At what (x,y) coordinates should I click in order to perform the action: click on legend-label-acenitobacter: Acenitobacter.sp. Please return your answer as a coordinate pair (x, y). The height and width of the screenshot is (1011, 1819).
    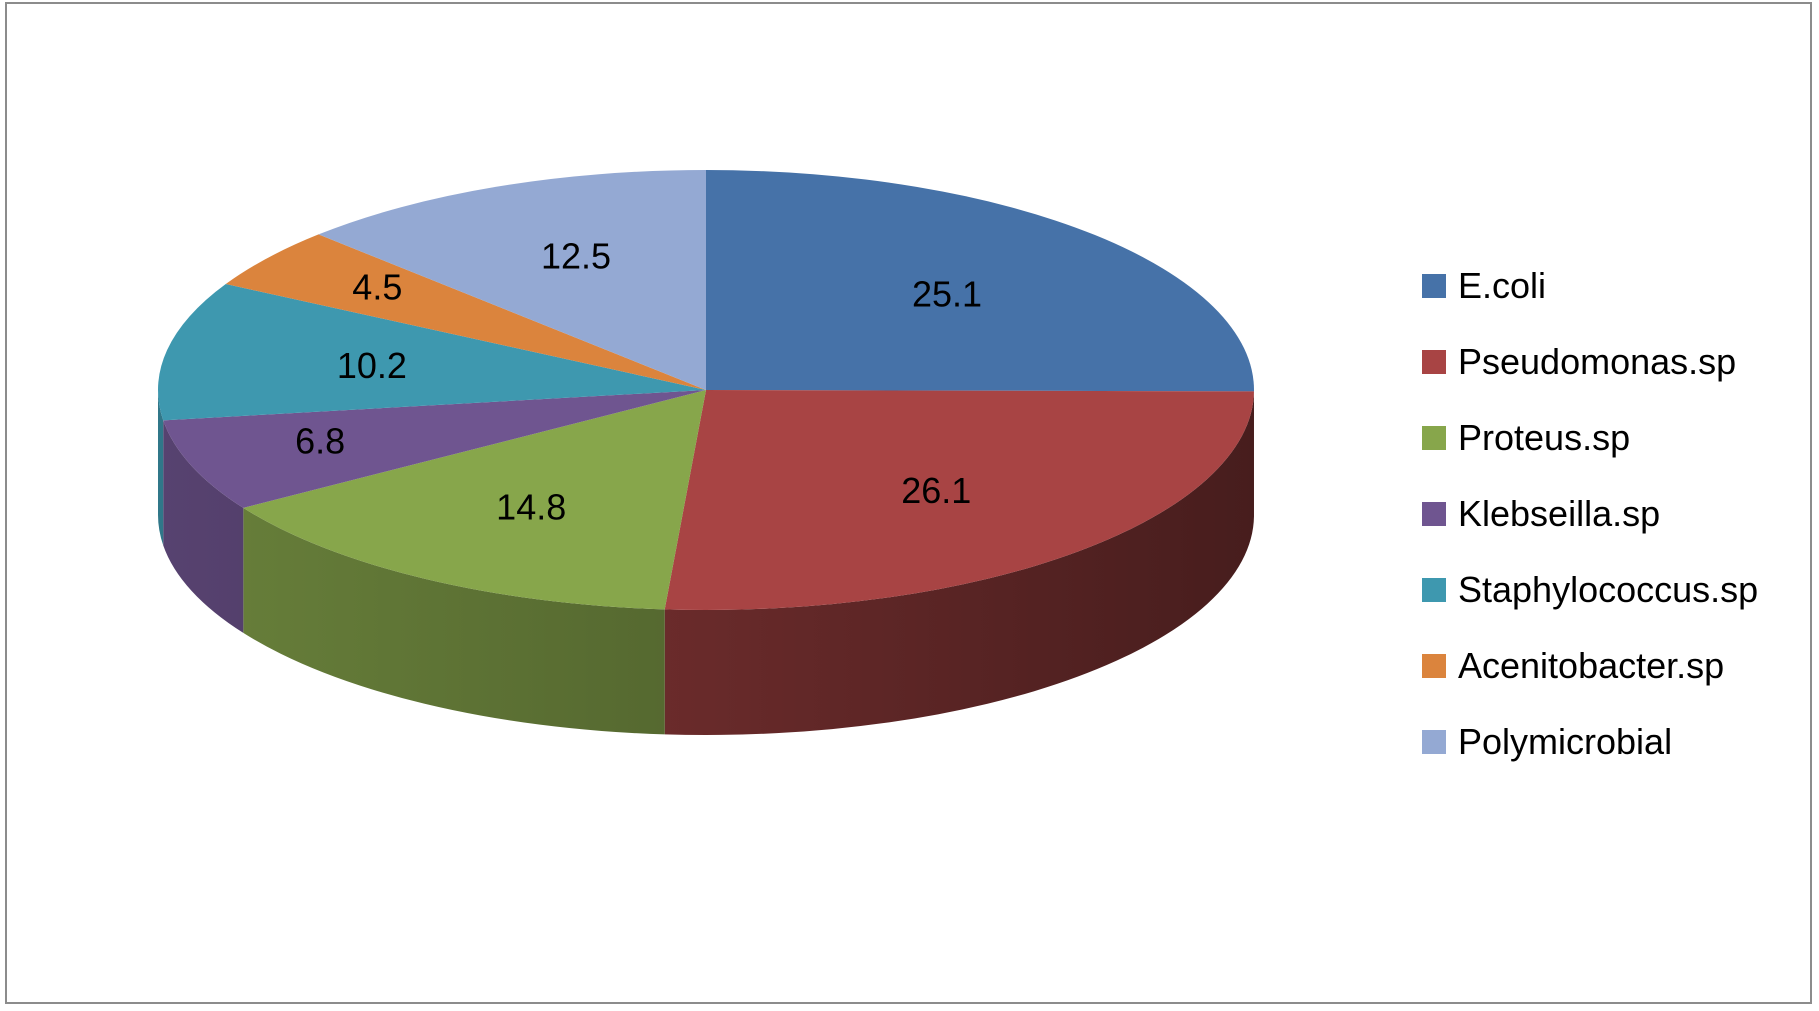
    Looking at the image, I should click on (1591, 665).